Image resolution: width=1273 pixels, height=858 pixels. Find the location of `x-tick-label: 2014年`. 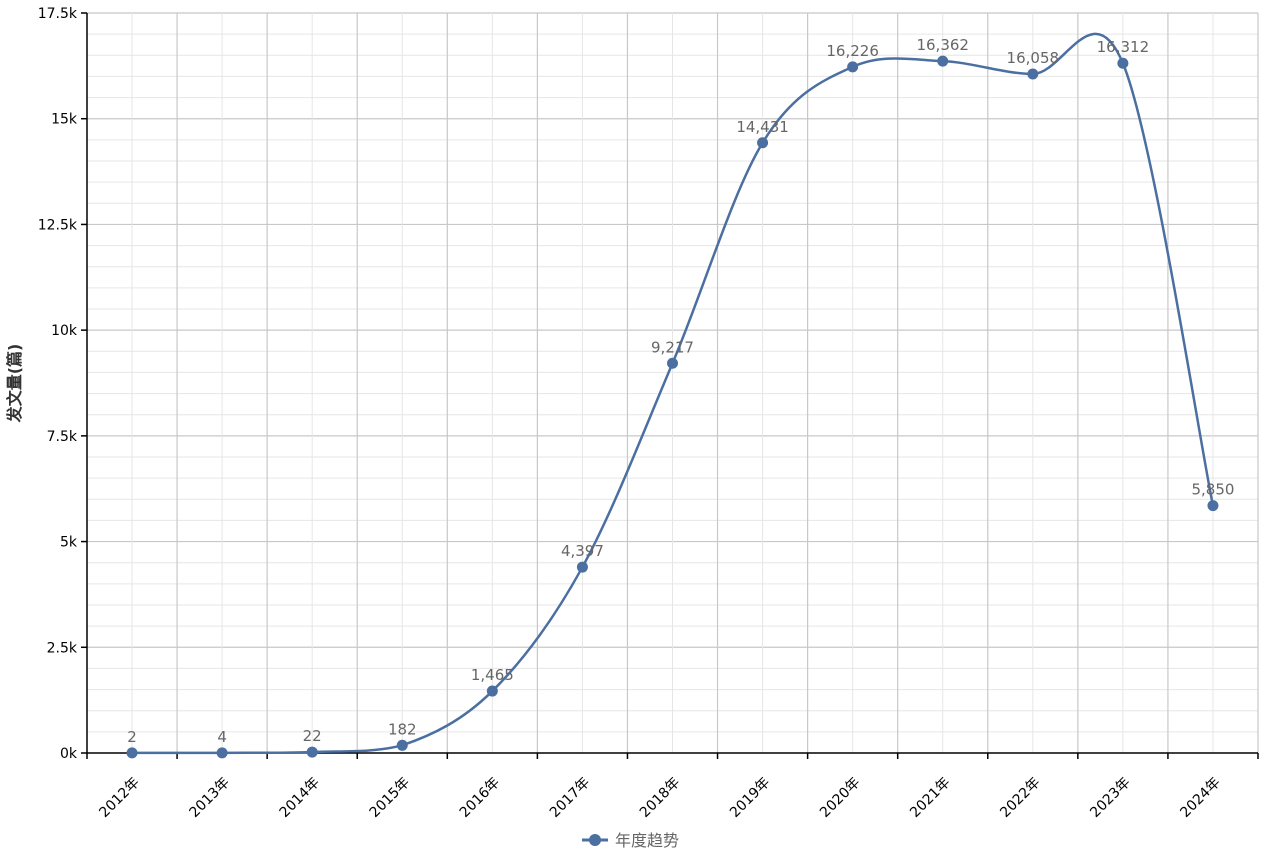

x-tick-label: 2014年 is located at coordinates (300, 798).